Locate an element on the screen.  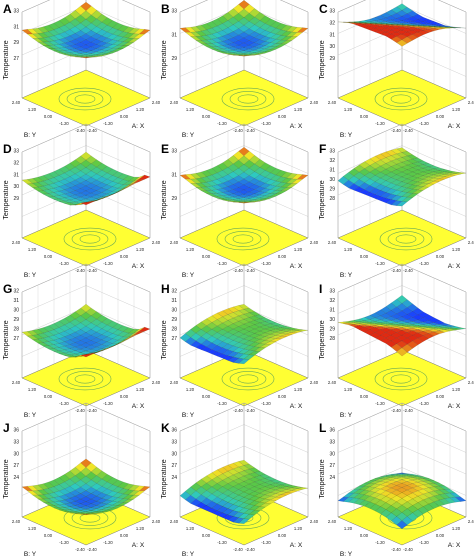
panel-label: F is located at coordinates (322, 149).